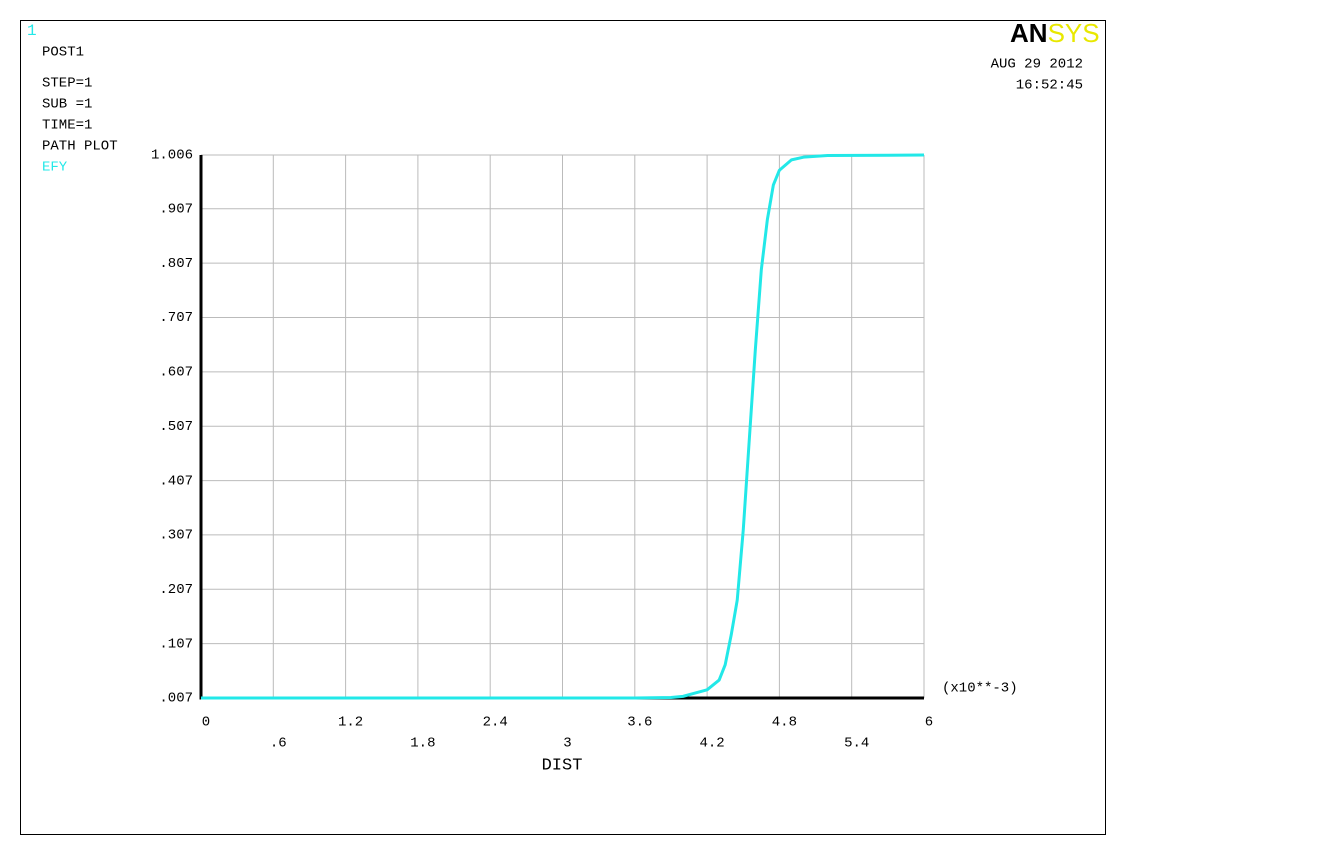 The image size is (1336, 855). What do you see at coordinates (176, 590) in the screenshot?
I see `y-tick-label: .207` at bounding box center [176, 590].